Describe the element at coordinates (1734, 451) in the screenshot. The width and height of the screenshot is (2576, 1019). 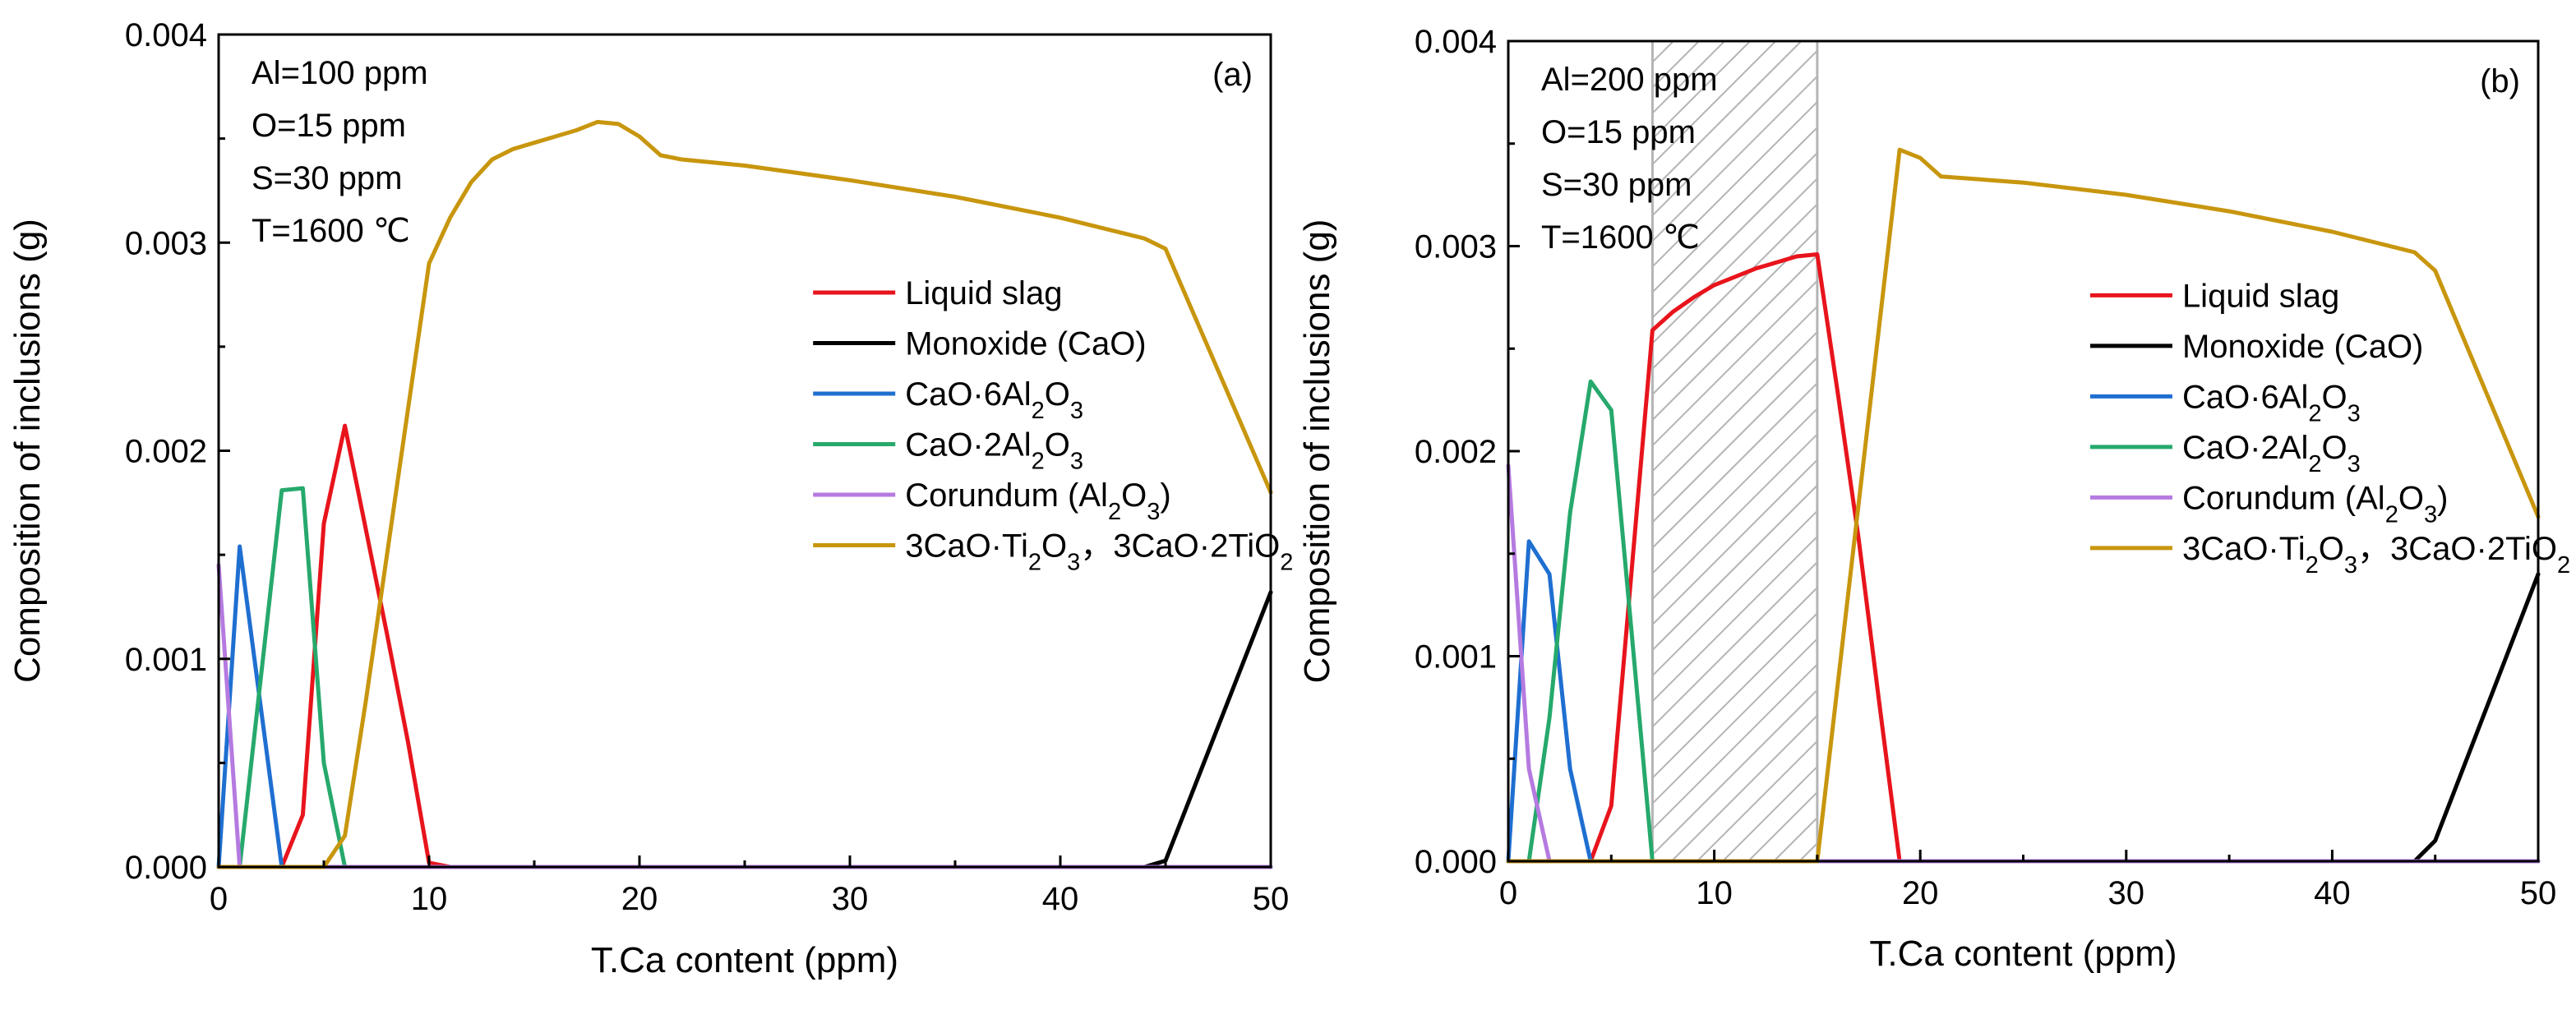
I see `shaded-region` at that location.